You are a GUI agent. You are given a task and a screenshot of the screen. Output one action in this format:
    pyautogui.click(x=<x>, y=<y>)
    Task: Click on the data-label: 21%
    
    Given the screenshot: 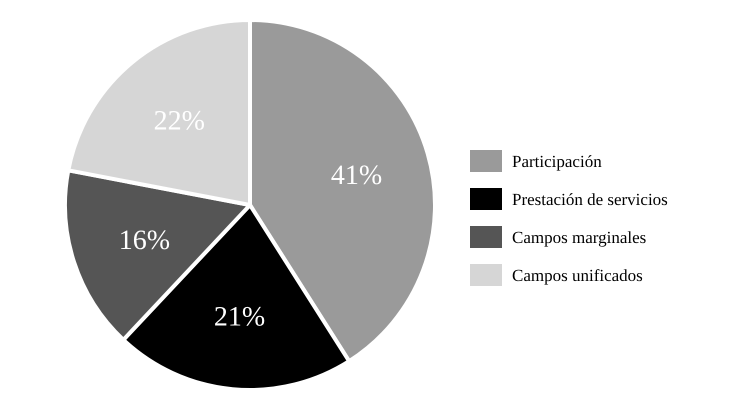 What is the action you would take?
    pyautogui.click(x=240, y=316)
    